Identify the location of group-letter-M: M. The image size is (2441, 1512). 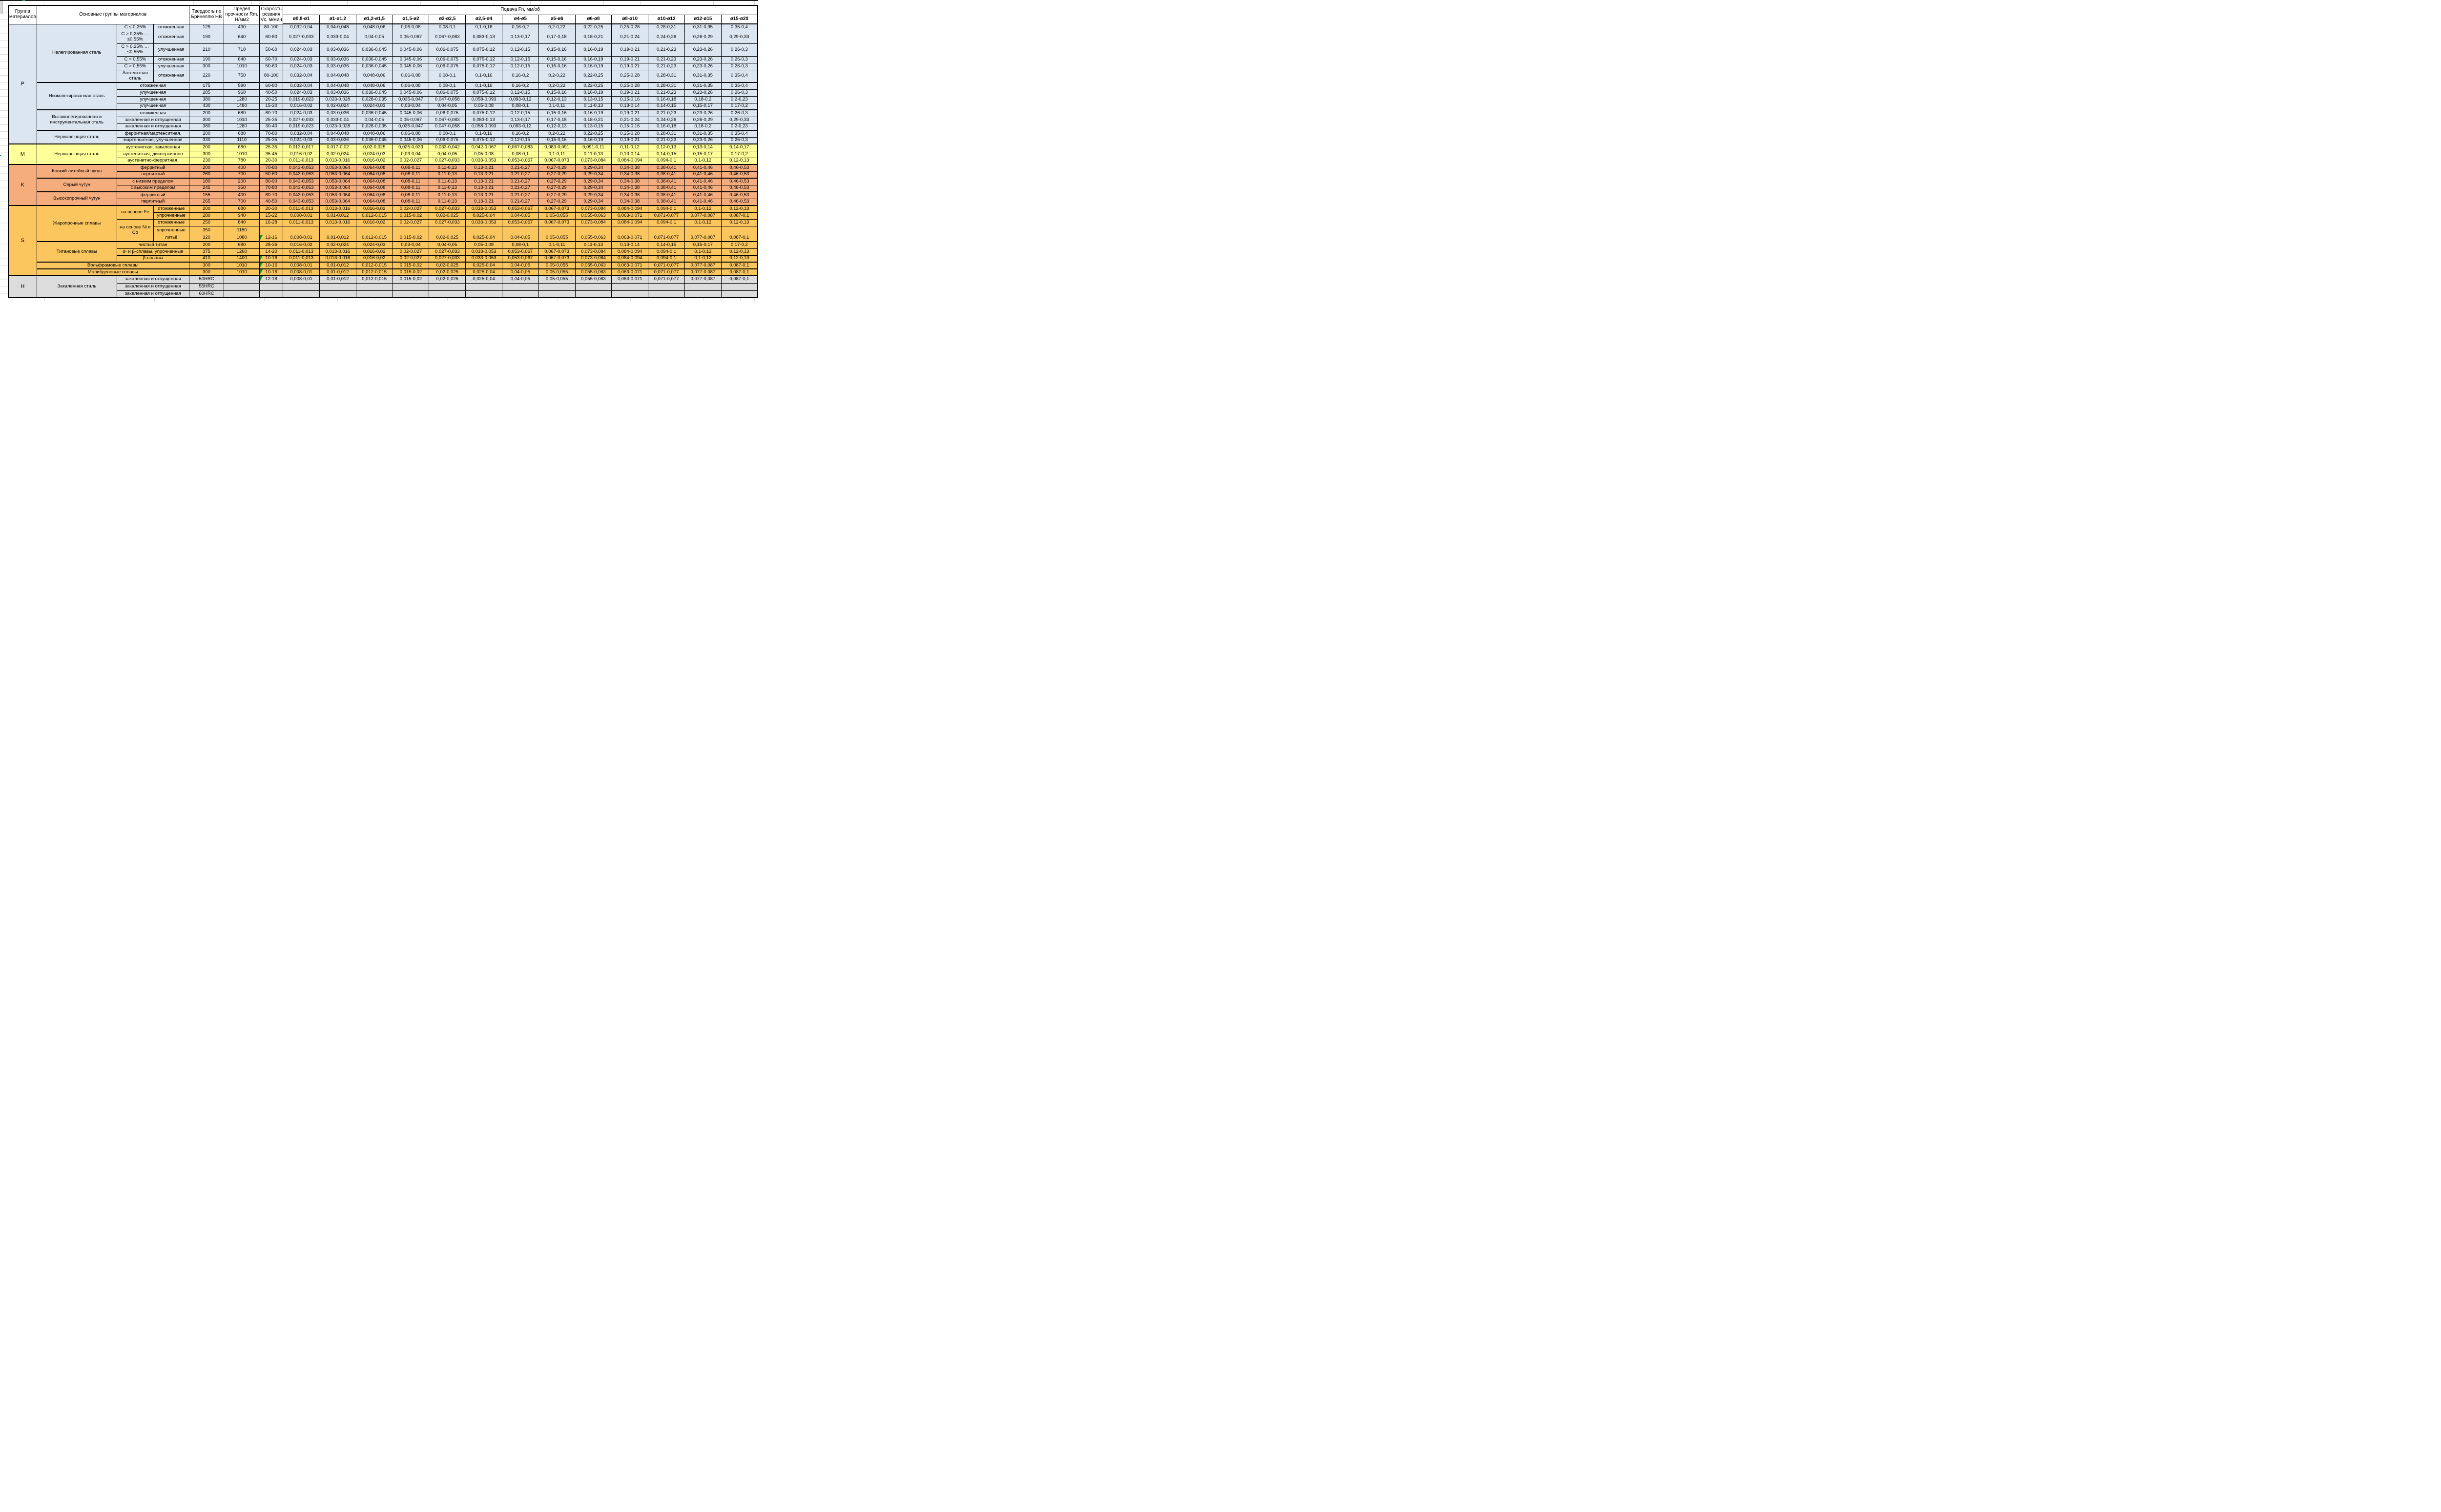
(23, 154).